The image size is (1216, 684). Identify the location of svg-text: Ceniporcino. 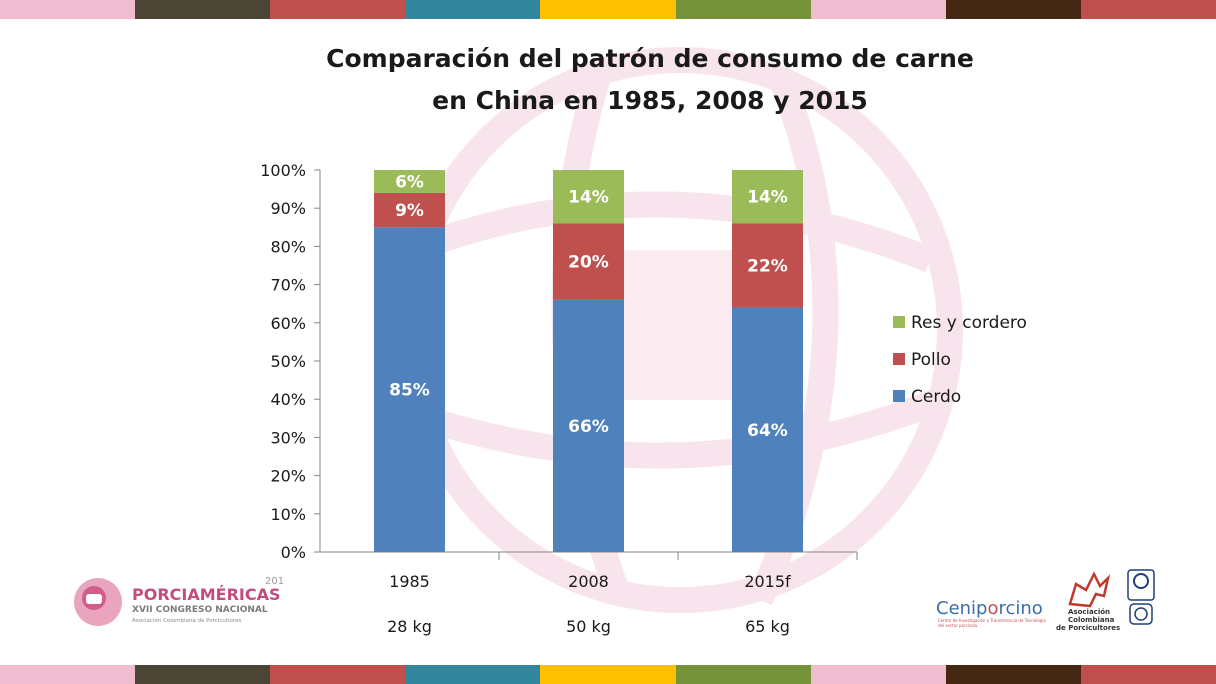
(989, 608).